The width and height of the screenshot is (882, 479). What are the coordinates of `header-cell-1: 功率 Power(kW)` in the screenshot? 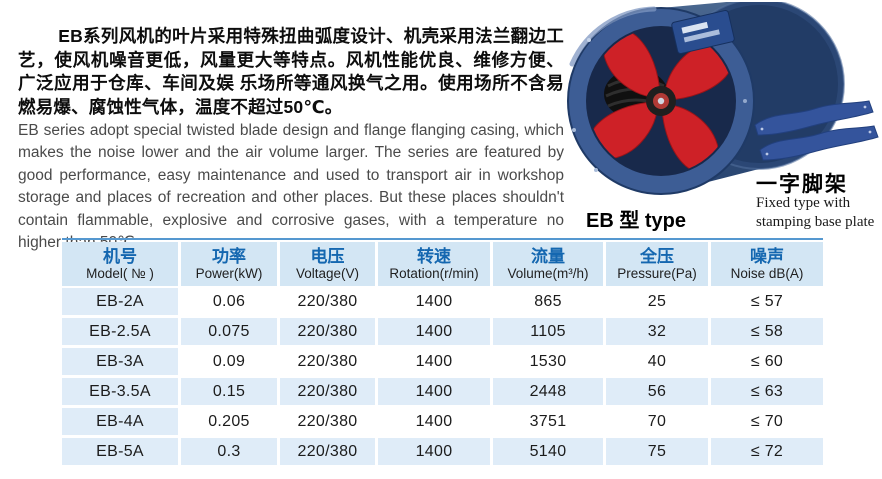 It's located at (229, 264).